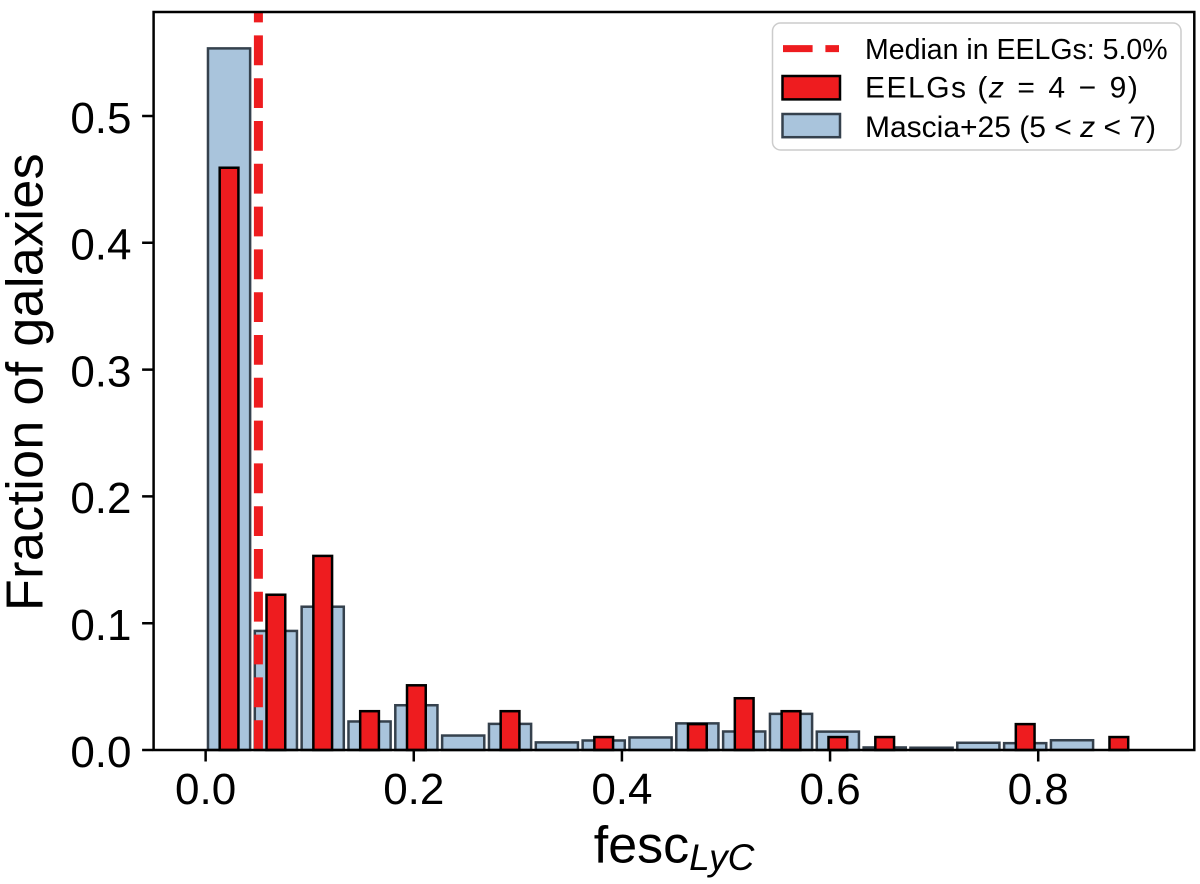  What do you see at coordinates (100, 118) in the screenshot?
I see `svg-text: 0.5` at bounding box center [100, 118].